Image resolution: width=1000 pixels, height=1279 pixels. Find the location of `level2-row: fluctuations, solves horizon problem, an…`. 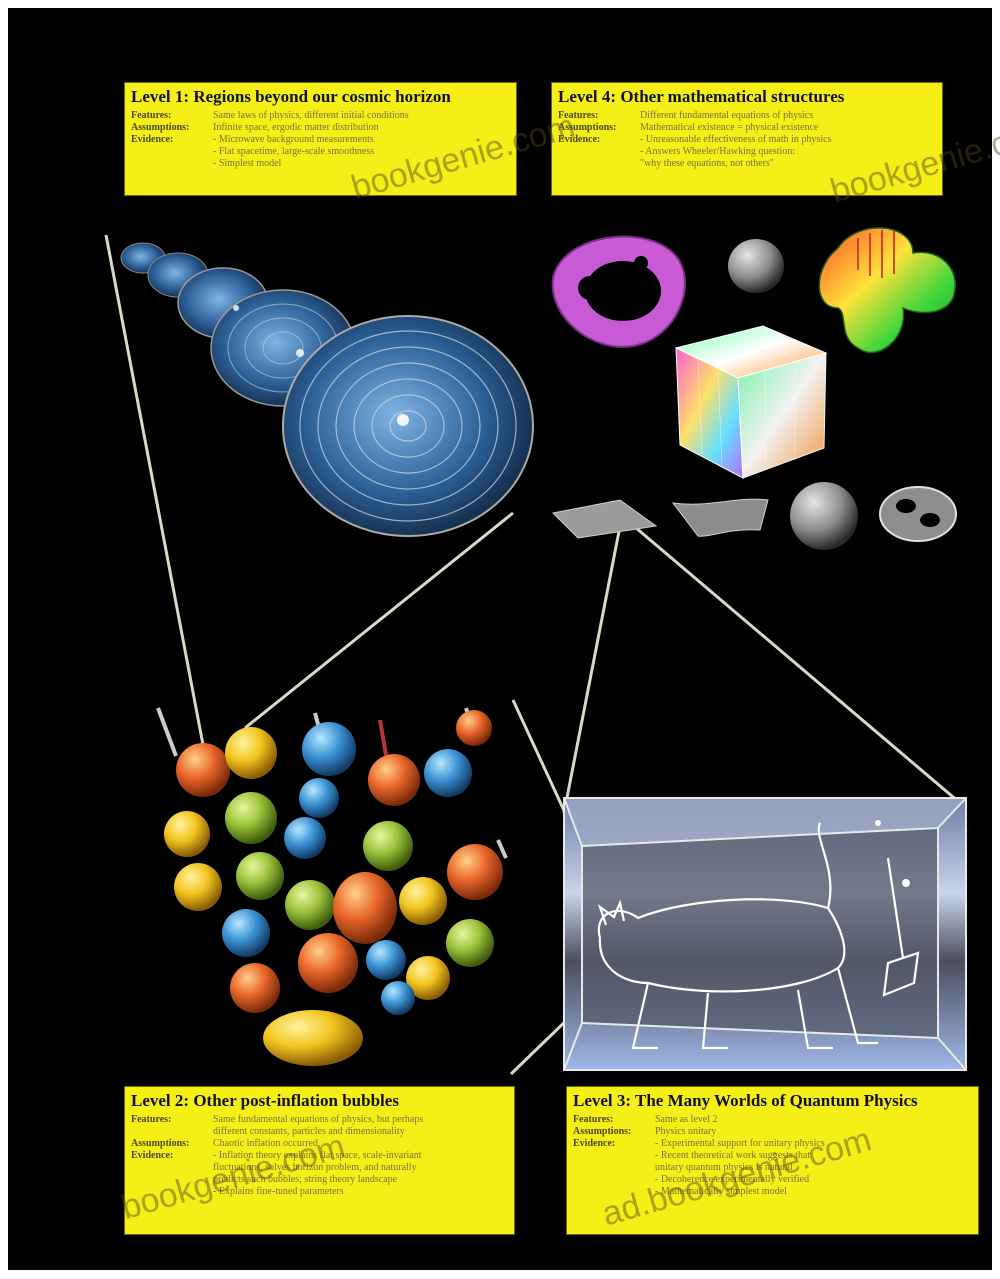

level2-row: fluctuations, solves horizon problem, an… is located at coordinates (319, 1168).